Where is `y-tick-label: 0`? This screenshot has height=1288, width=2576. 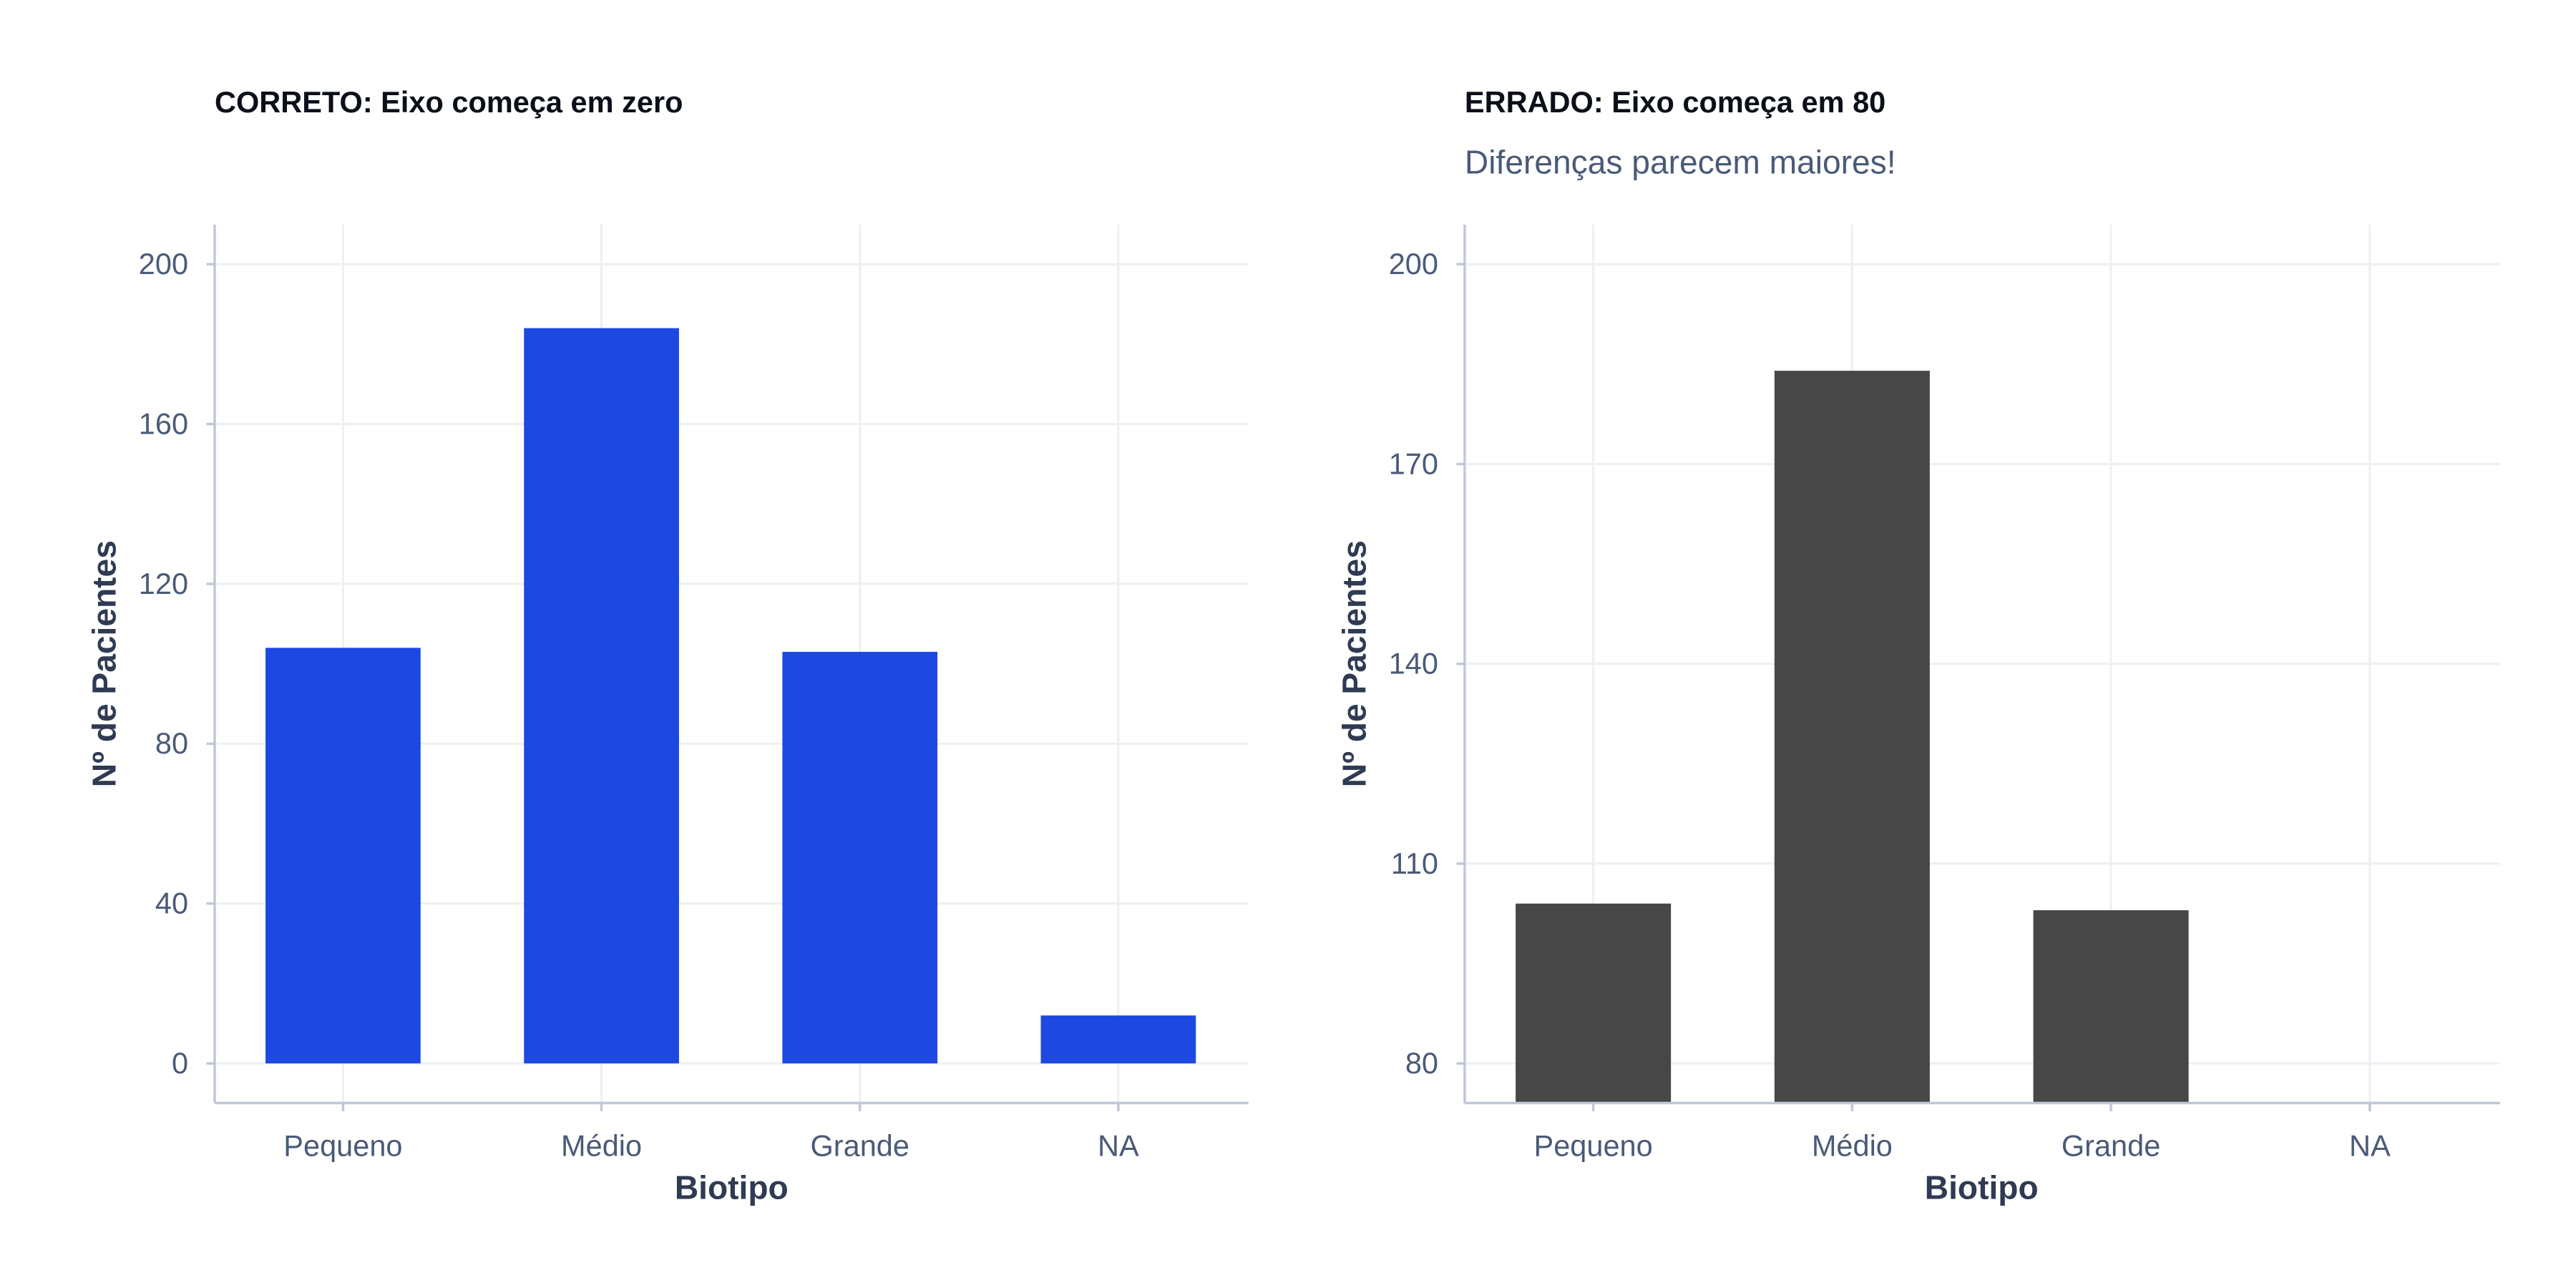
y-tick-label: 0 is located at coordinates (180, 1063).